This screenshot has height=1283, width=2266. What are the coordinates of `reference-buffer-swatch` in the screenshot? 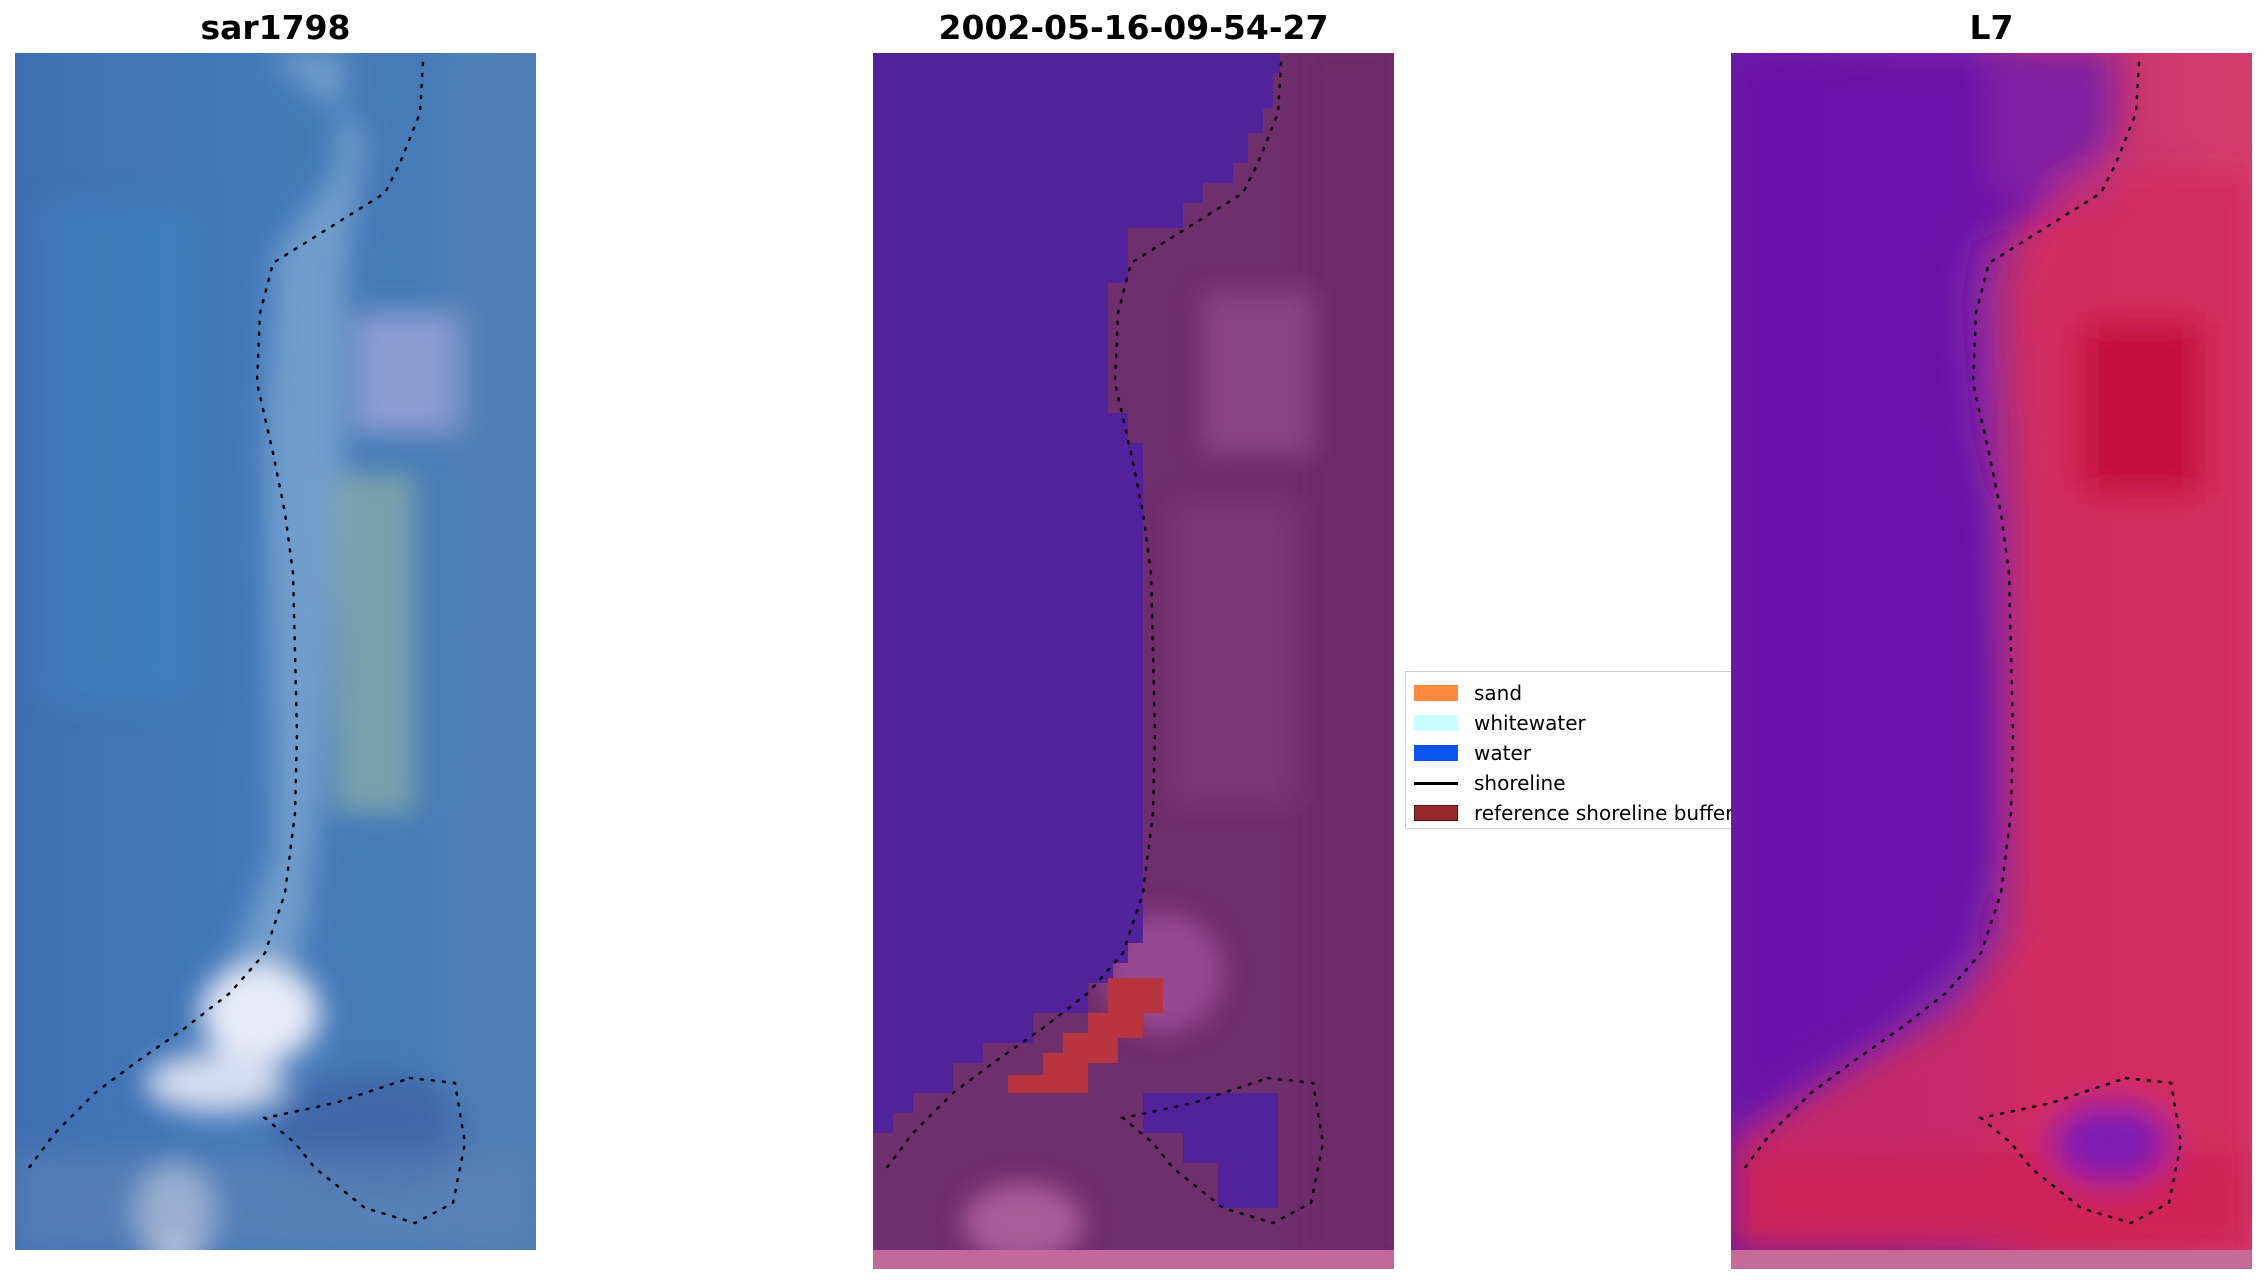 It's located at (1436, 813).